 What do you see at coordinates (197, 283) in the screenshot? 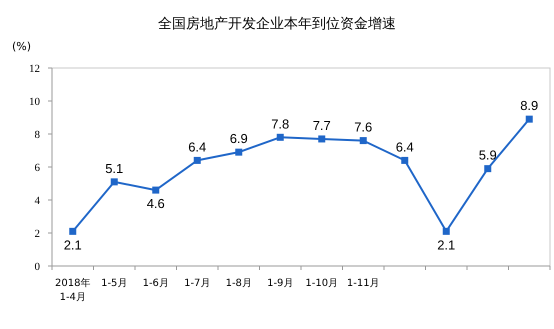
I see `x-tick-label: 1-7月` at bounding box center [197, 283].